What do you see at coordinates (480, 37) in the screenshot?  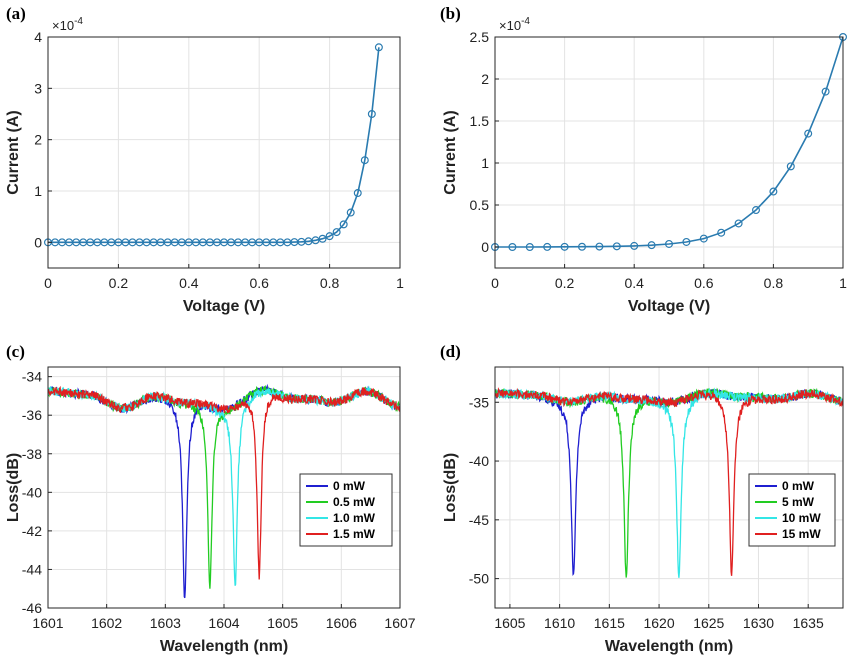 I see `y-tick-label: 2.5` at bounding box center [480, 37].